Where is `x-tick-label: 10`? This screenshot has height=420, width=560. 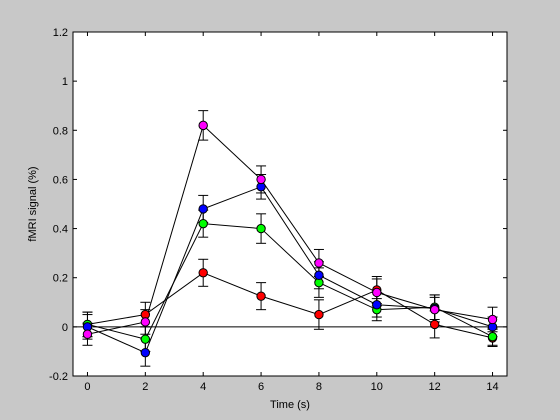
x-tick-label: 10 is located at coordinates (377, 387).